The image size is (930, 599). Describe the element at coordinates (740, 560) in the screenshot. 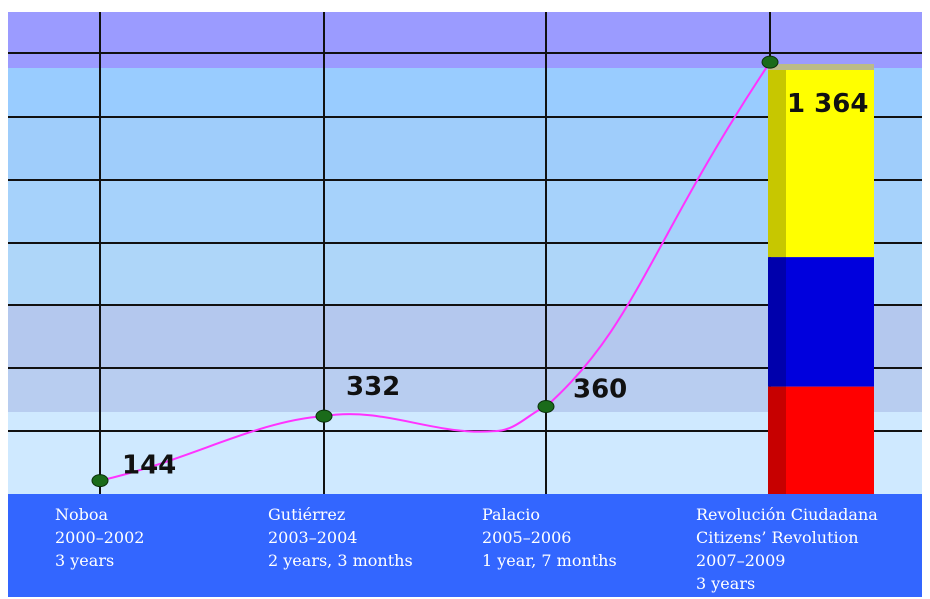

I see `category-label-line: 2007–2009` at that location.